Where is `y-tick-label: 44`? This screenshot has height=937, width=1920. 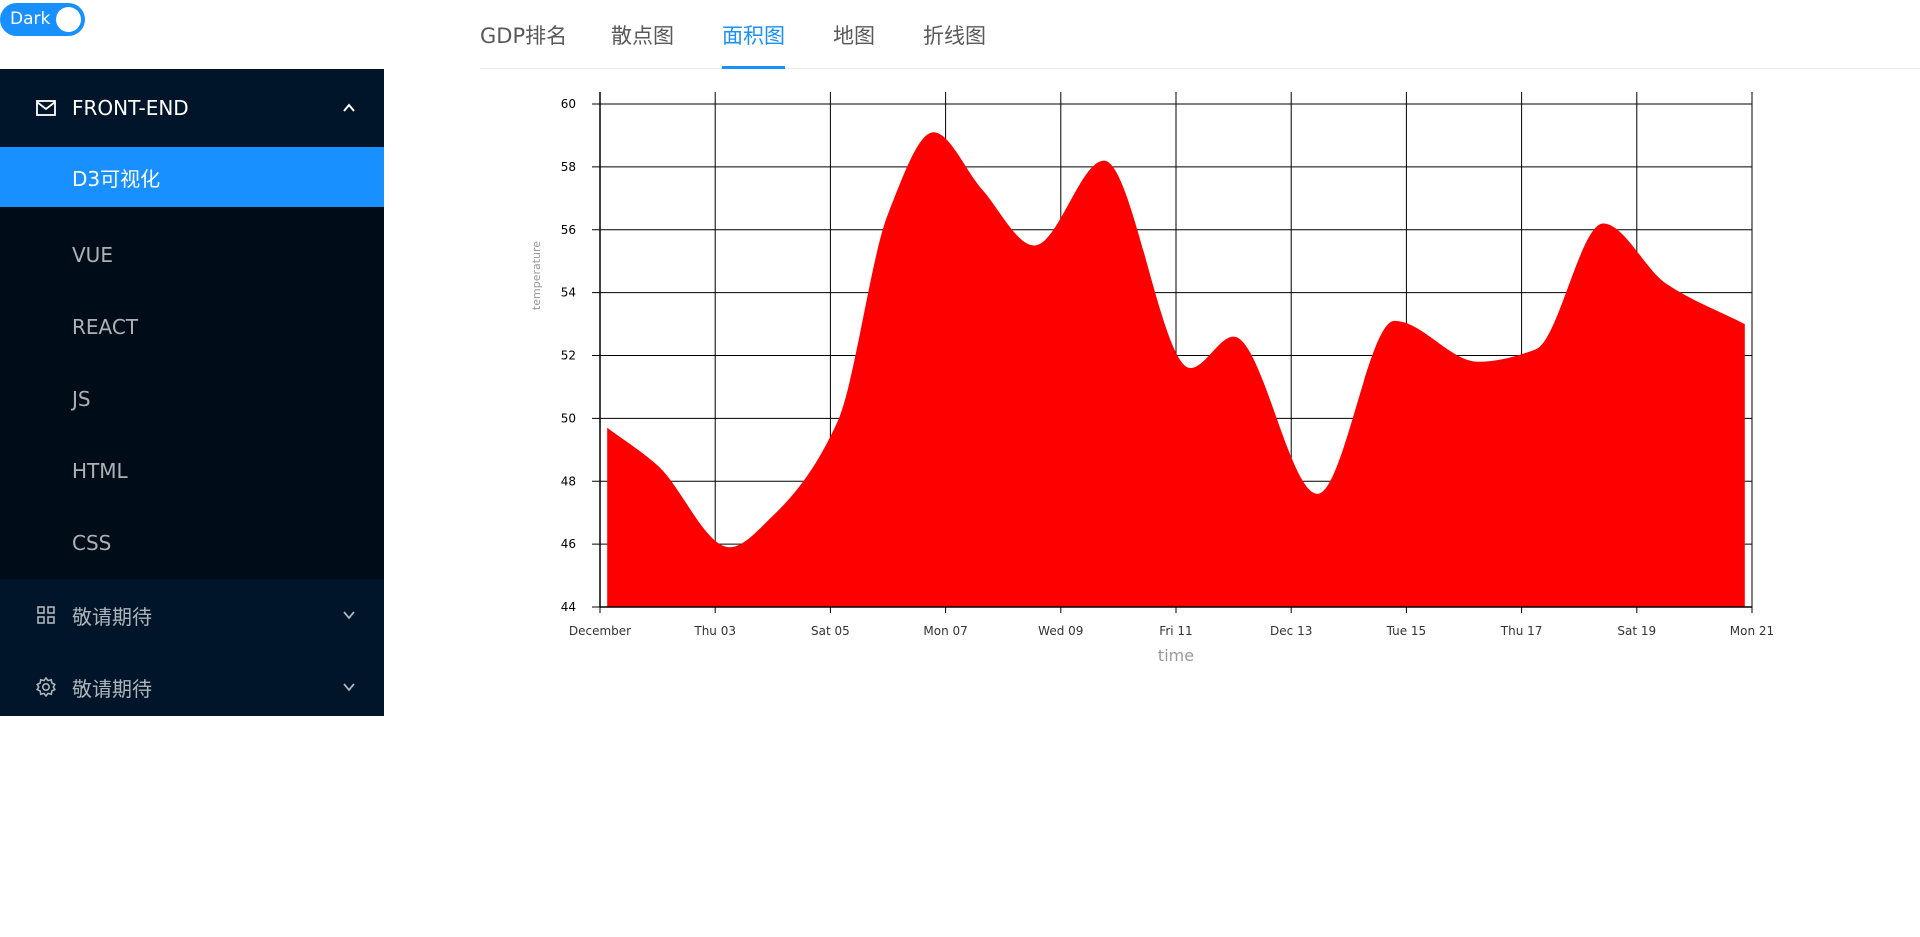
y-tick-label: 44 is located at coordinates (568, 607).